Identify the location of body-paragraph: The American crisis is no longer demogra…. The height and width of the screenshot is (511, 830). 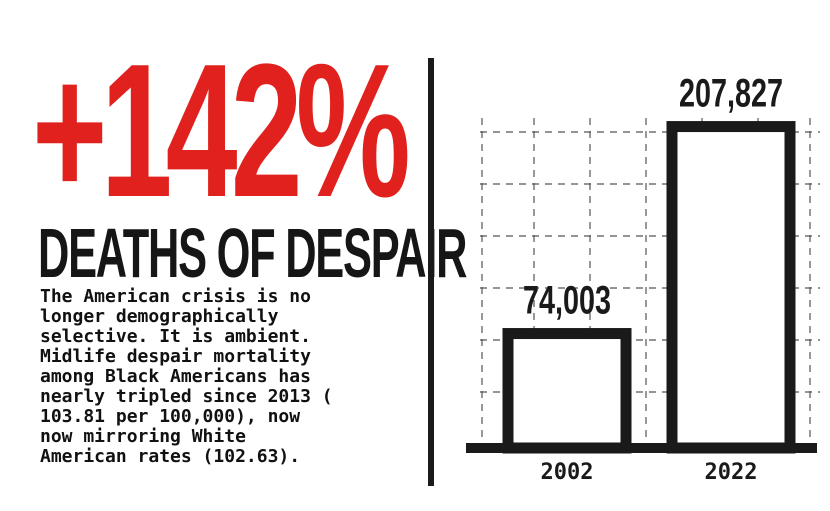
(186, 376).